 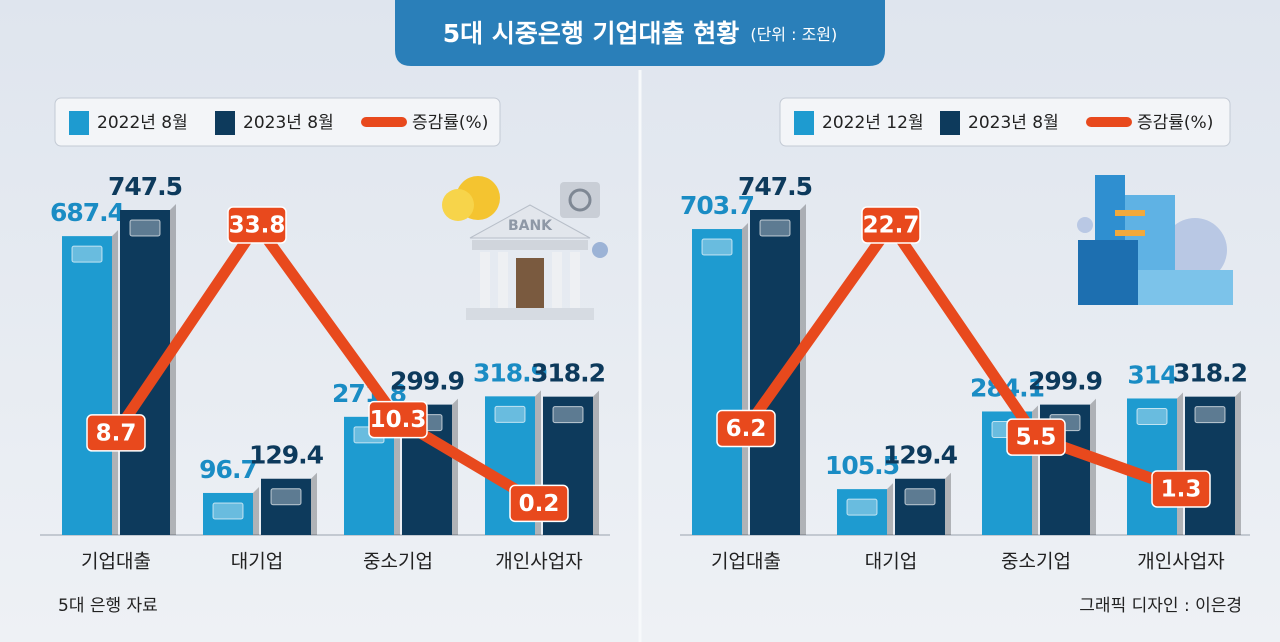 I want to click on unit: (단위 : 조원), so click(x=793, y=34).